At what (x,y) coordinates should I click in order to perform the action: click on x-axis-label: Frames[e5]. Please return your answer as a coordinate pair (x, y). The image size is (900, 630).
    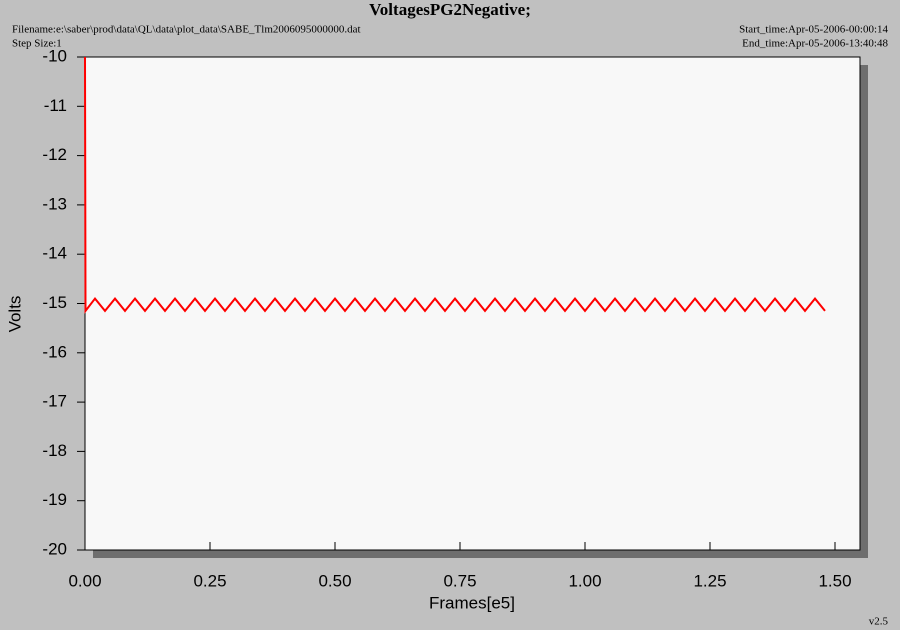
    Looking at the image, I should click on (472, 602).